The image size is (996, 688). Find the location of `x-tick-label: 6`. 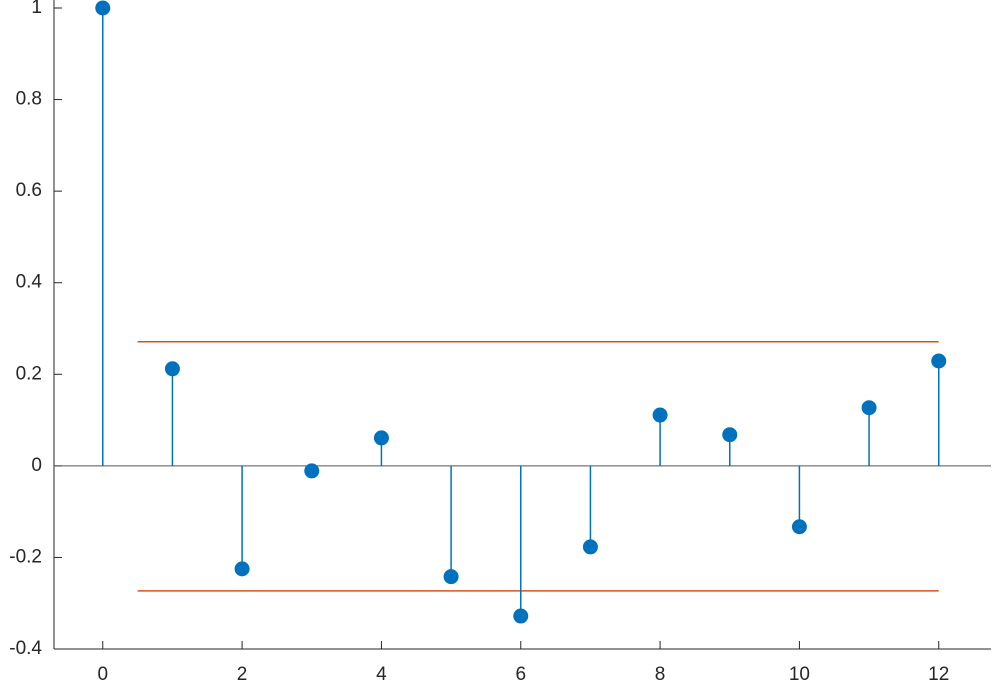

x-tick-label: 6 is located at coordinates (520, 674).